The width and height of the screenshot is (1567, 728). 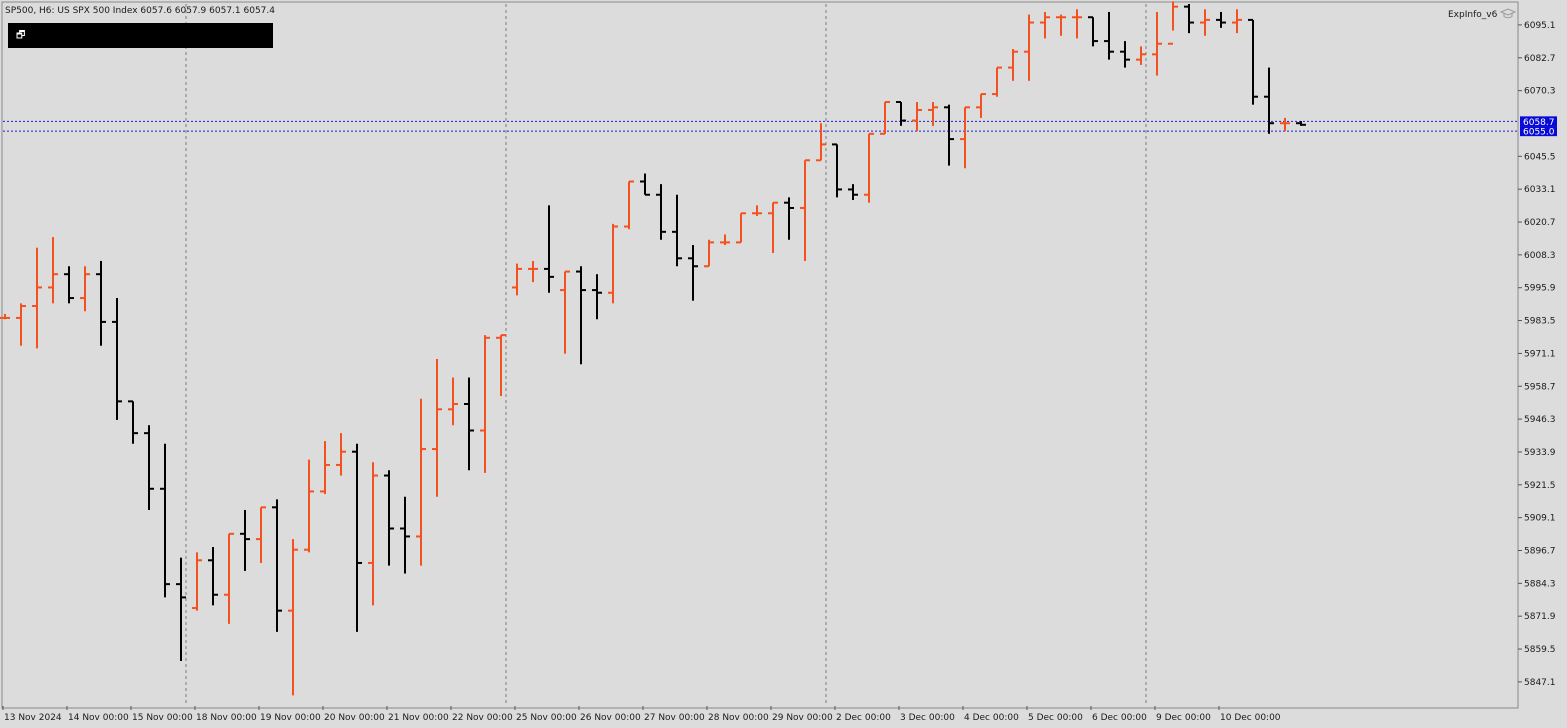 What do you see at coordinates (140, 35) in the screenshot?
I see `info-panel: 🗗` at bounding box center [140, 35].